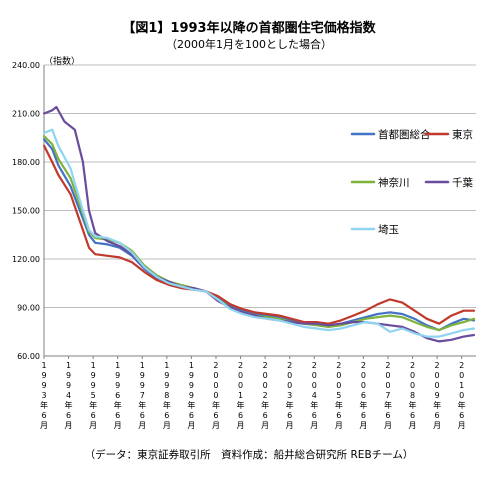 This screenshot has height=482, width=498. I want to click on chart-title: 【図1】1993年以降の首都圏住宅価格指数, so click(249, 28).